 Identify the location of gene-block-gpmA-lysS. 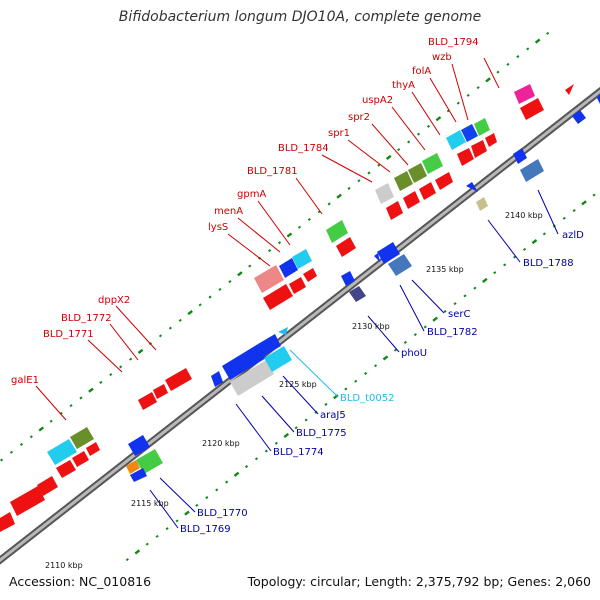
(285, 279).